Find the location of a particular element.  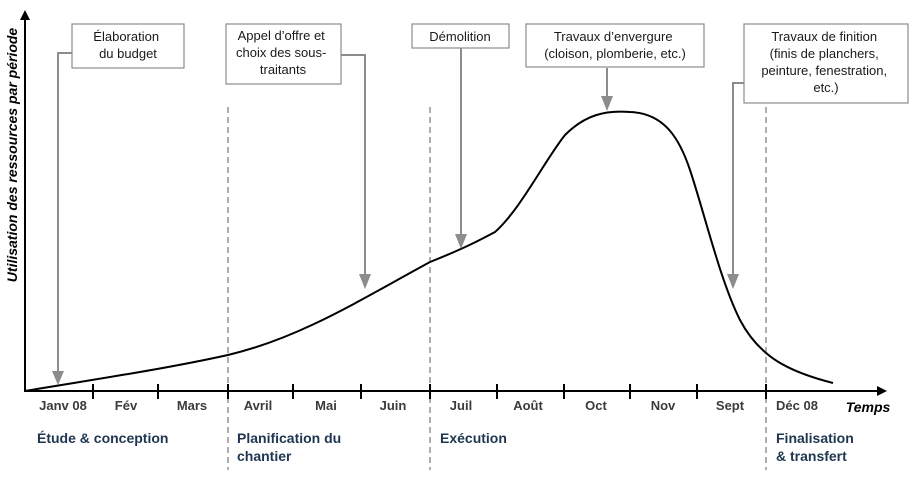

svg-text: Démolition is located at coordinates (459, 36).